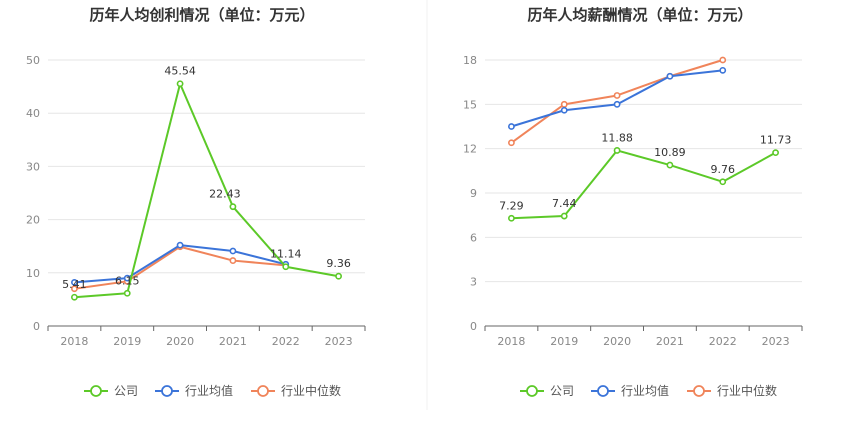 The image size is (850, 441). Describe the element at coordinates (33, 60) in the screenshot. I see `y-tick-label: 50` at that location.